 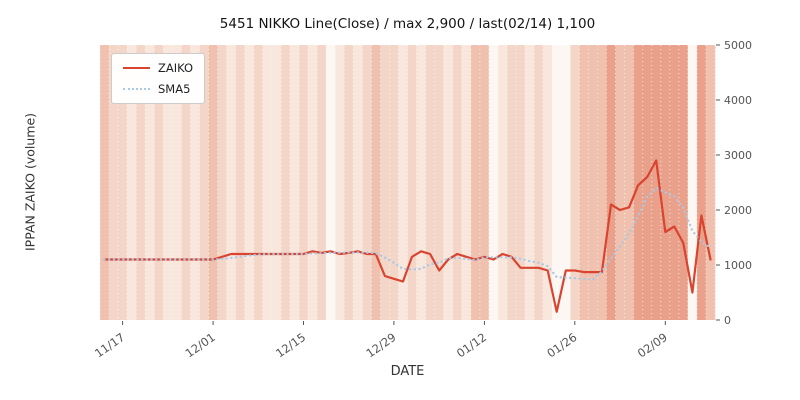 I want to click on x-axis-label: DATE, so click(x=407, y=371).